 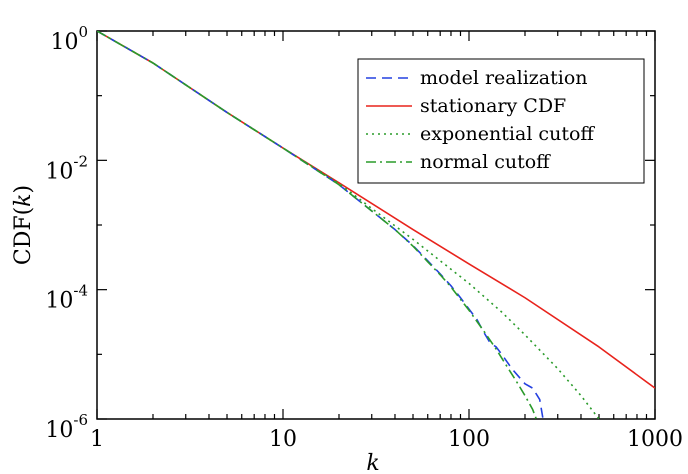 I want to click on legend-label: model realization, so click(x=504, y=78).